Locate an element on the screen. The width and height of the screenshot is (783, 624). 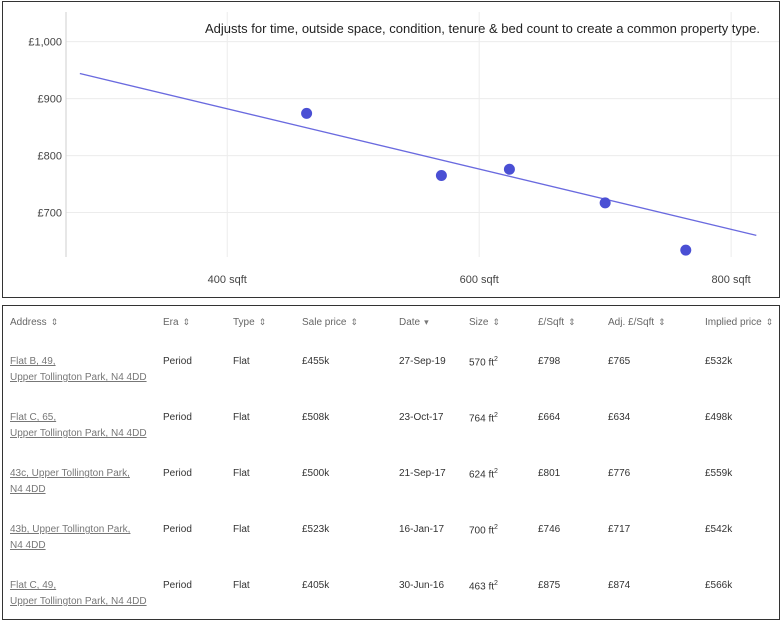
column-header-era: Era ⇕ is located at coordinates (176, 322).